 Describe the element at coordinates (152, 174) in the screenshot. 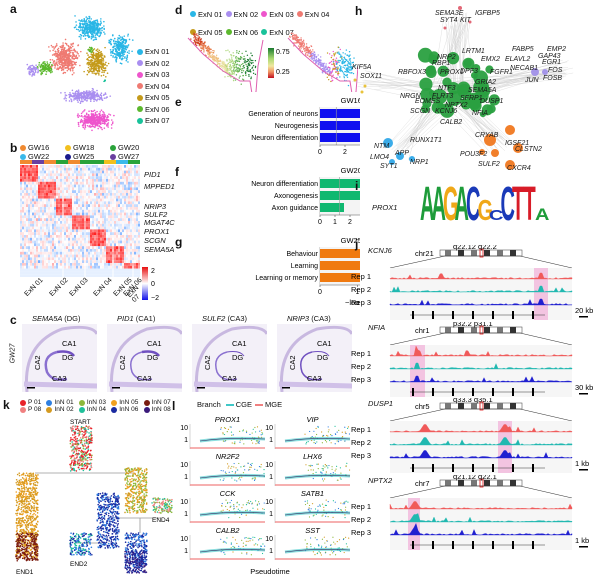

I see `gene-label: PID1` at that location.